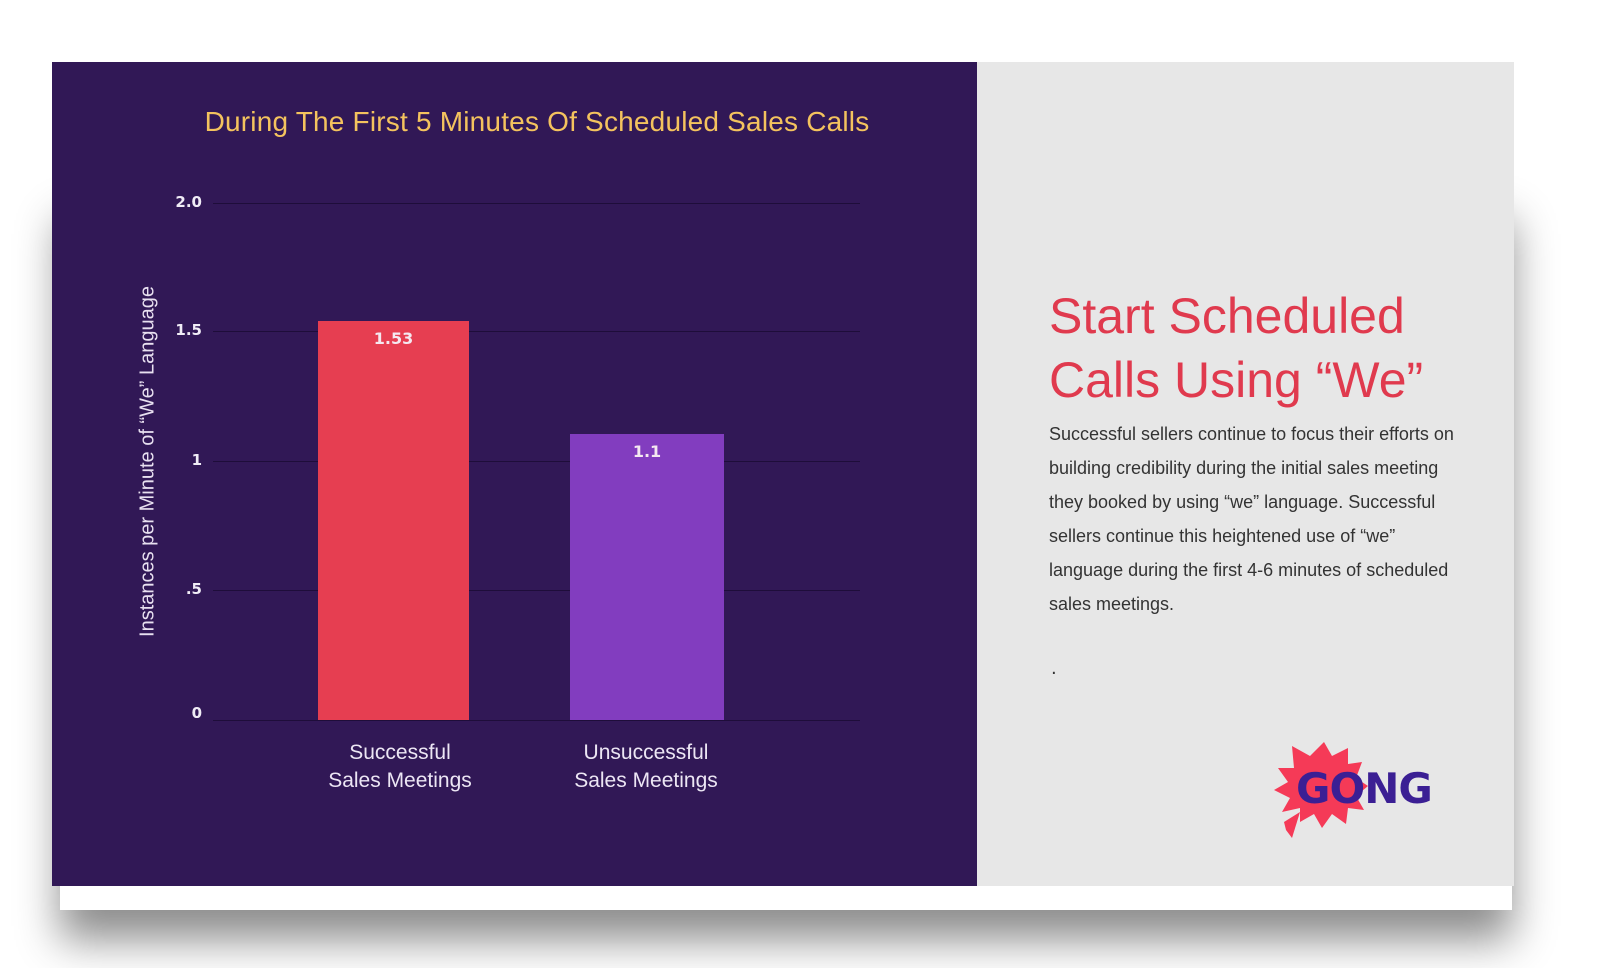 This screenshot has height=968, width=1600. What do you see at coordinates (647, 451) in the screenshot?
I see `bar-value-label: 1.1` at bounding box center [647, 451].